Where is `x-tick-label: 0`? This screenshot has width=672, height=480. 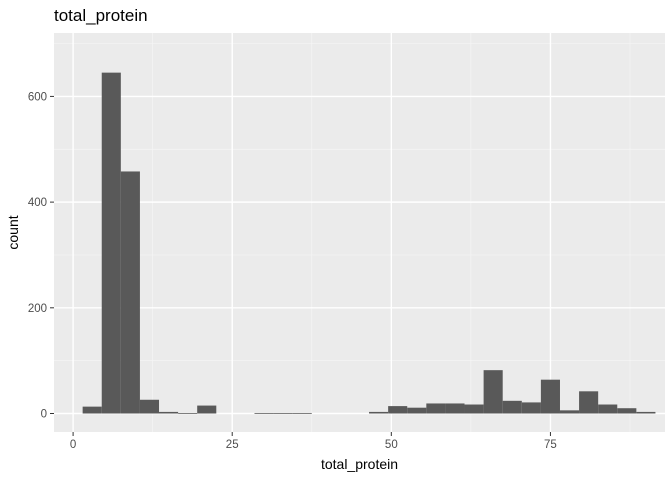
x-tick-label: 0 is located at coordinates (73, 445).